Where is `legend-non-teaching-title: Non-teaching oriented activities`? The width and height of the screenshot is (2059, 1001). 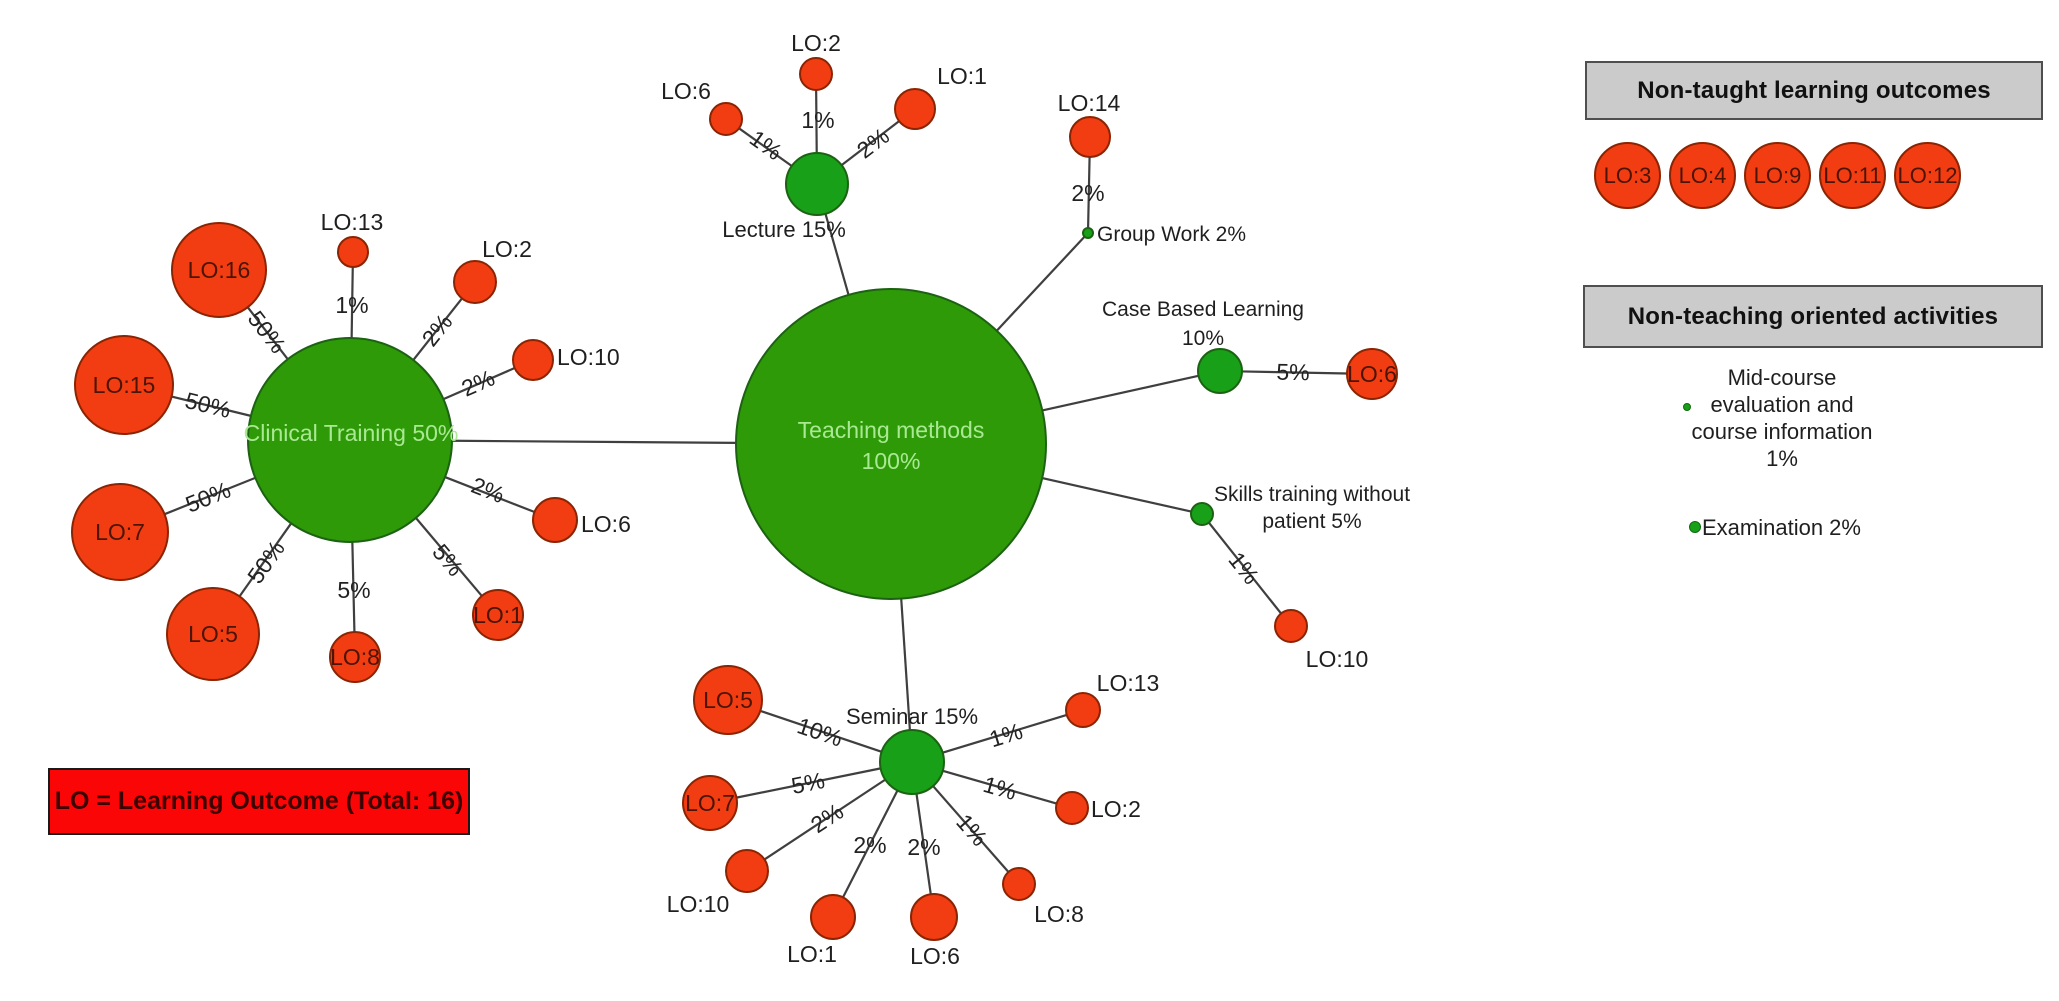 legend-non-teaching-title: Non-teaching oriented activities is located at coordinates (1813, 316).